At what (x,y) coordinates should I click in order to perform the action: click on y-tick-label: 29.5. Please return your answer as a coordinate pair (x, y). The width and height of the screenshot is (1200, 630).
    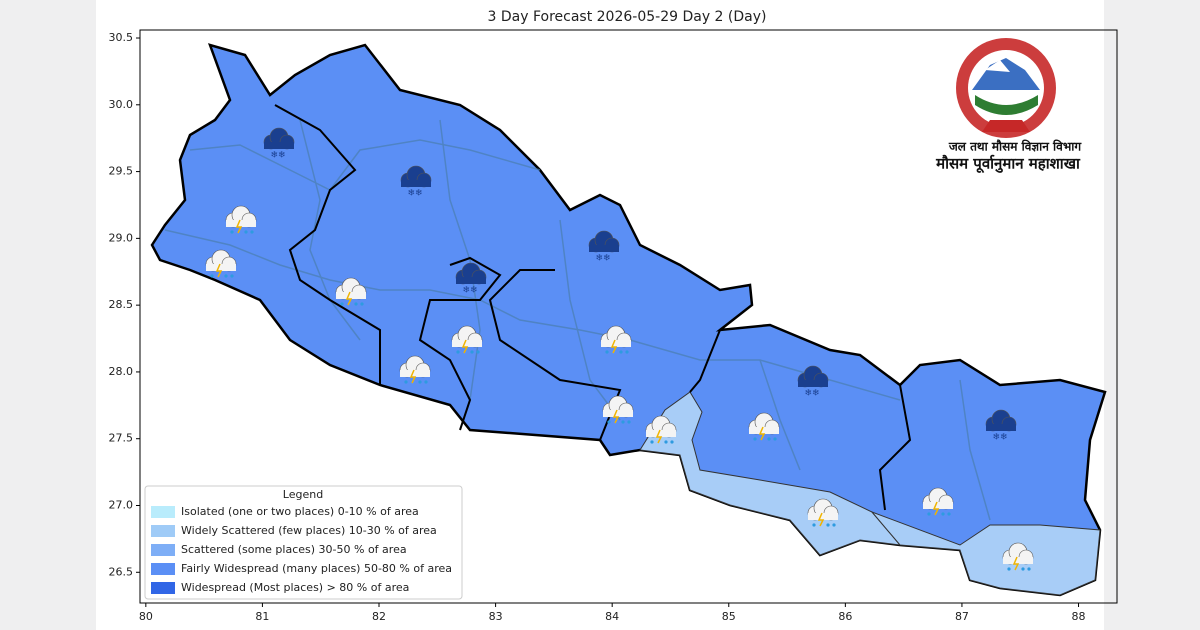
    Looking at the image, I should click on (121, 171).